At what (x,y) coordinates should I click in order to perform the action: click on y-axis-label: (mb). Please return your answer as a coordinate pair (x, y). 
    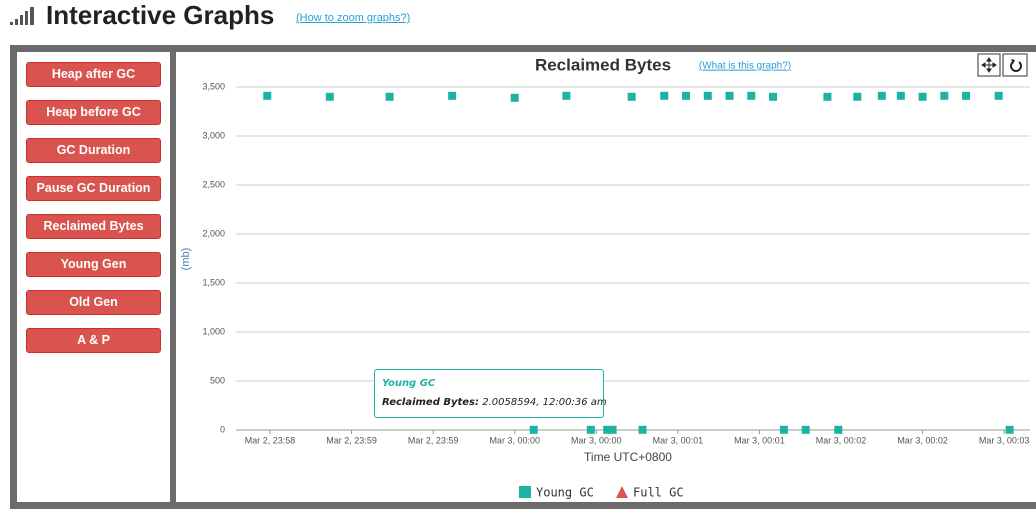
    Looking at the image, I should click on (186, 259).